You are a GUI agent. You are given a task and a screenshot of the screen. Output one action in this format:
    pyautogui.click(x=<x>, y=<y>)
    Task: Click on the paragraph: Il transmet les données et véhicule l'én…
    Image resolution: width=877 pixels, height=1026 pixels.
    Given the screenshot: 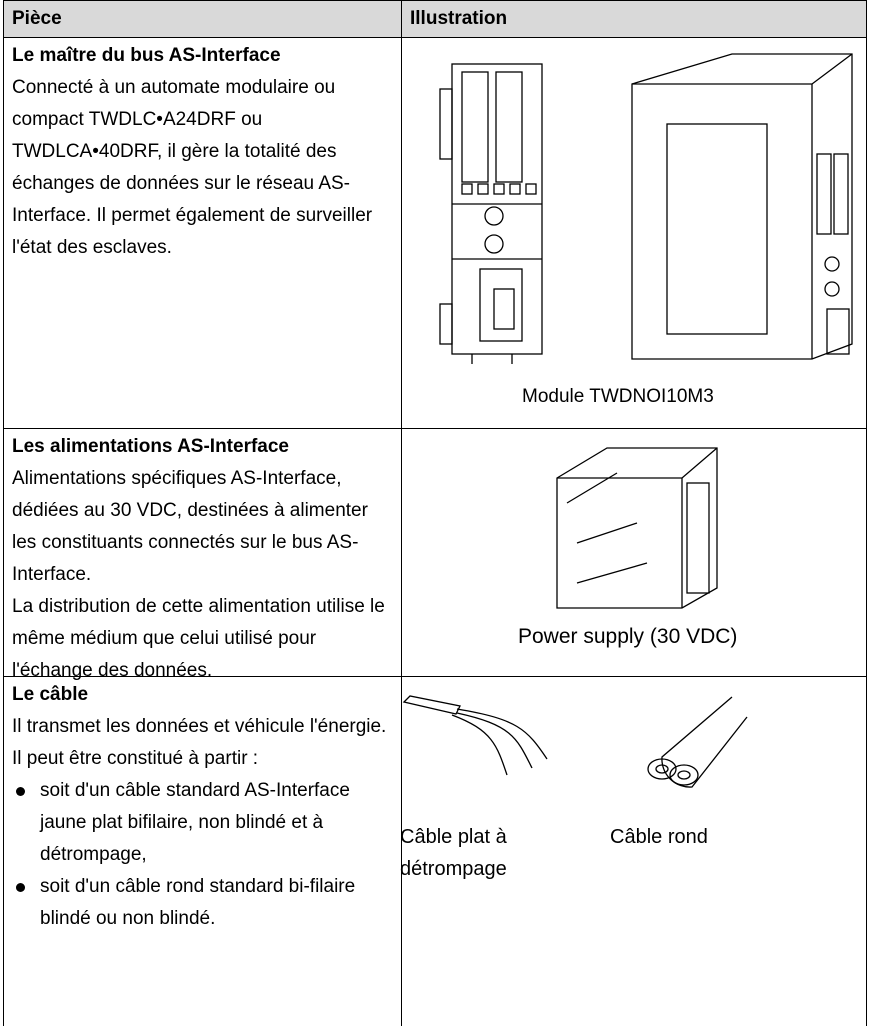 What is the action you would take?
    pyautogui.click(x=199, y=742)
    